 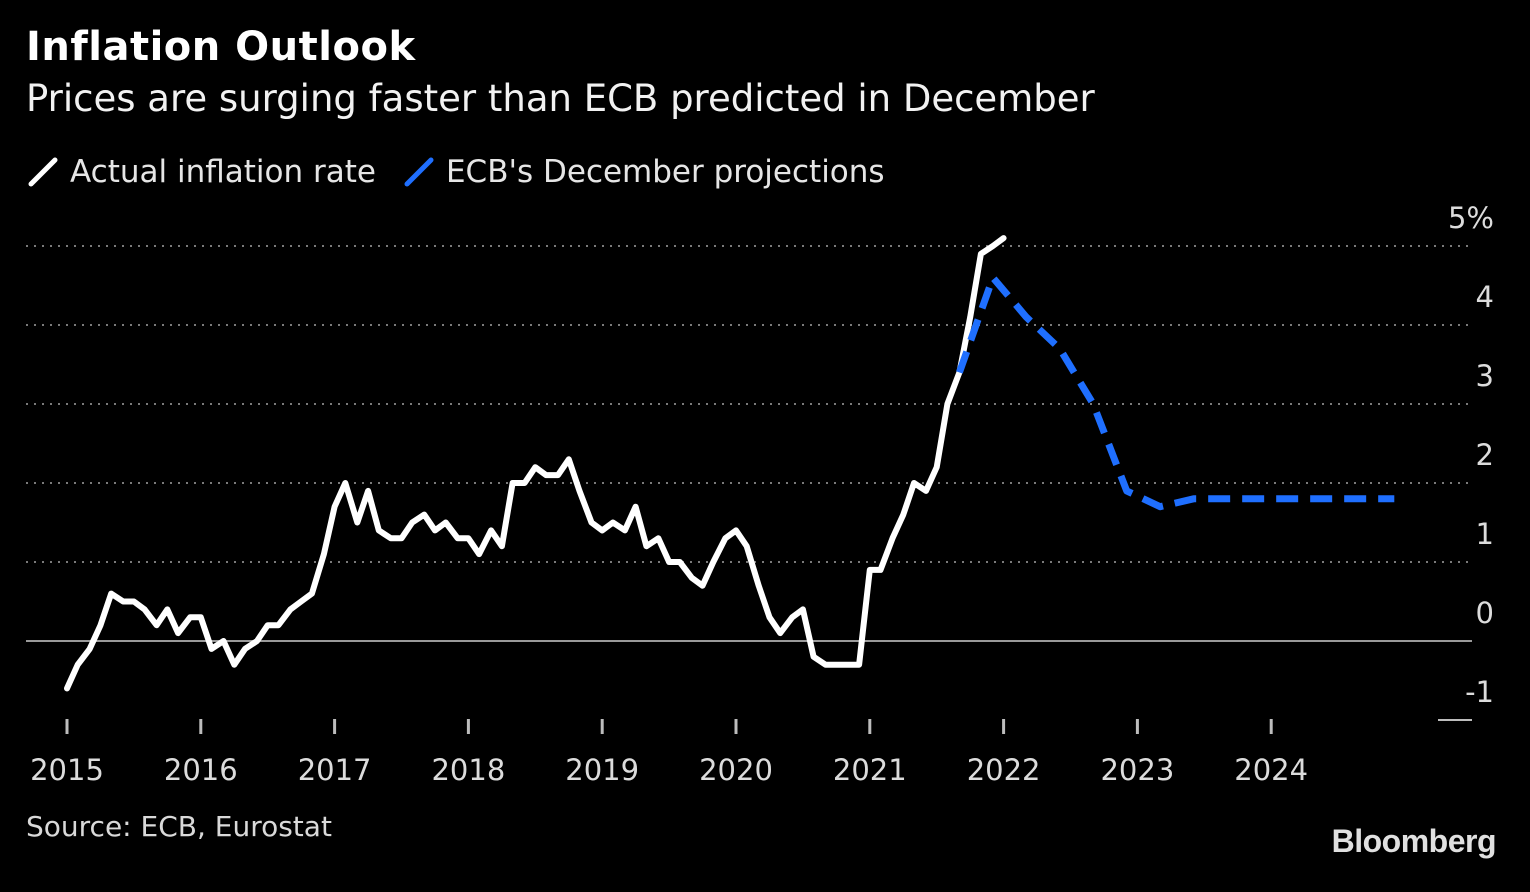 What do you see at coordinates (1137, 770) in the screenshot?
I see `x-tick-label: 2023` at bounding box center [1137, 770].